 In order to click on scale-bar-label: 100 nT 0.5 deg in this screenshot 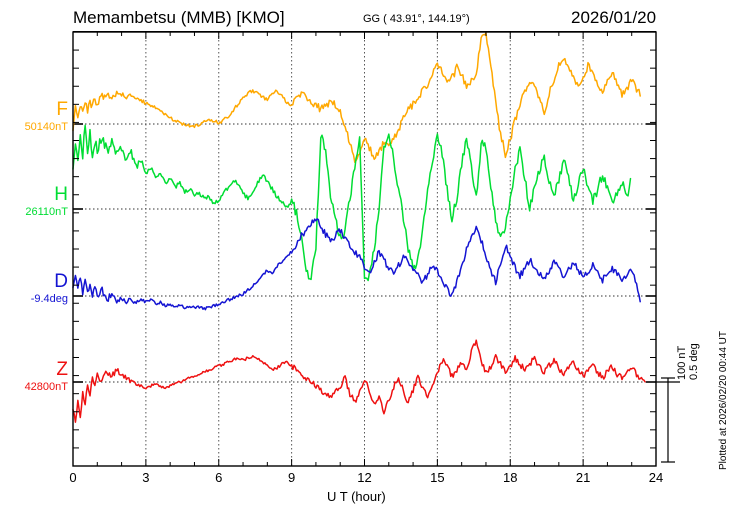, I will do `click(688, 340)`.